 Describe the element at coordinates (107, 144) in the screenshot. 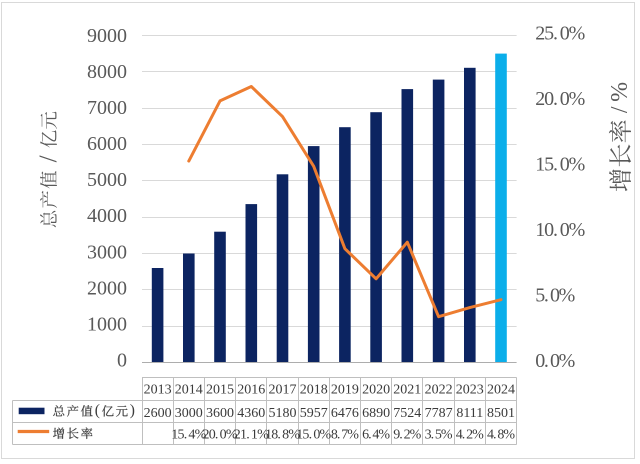

I see `svg-text: 6000` at that location.